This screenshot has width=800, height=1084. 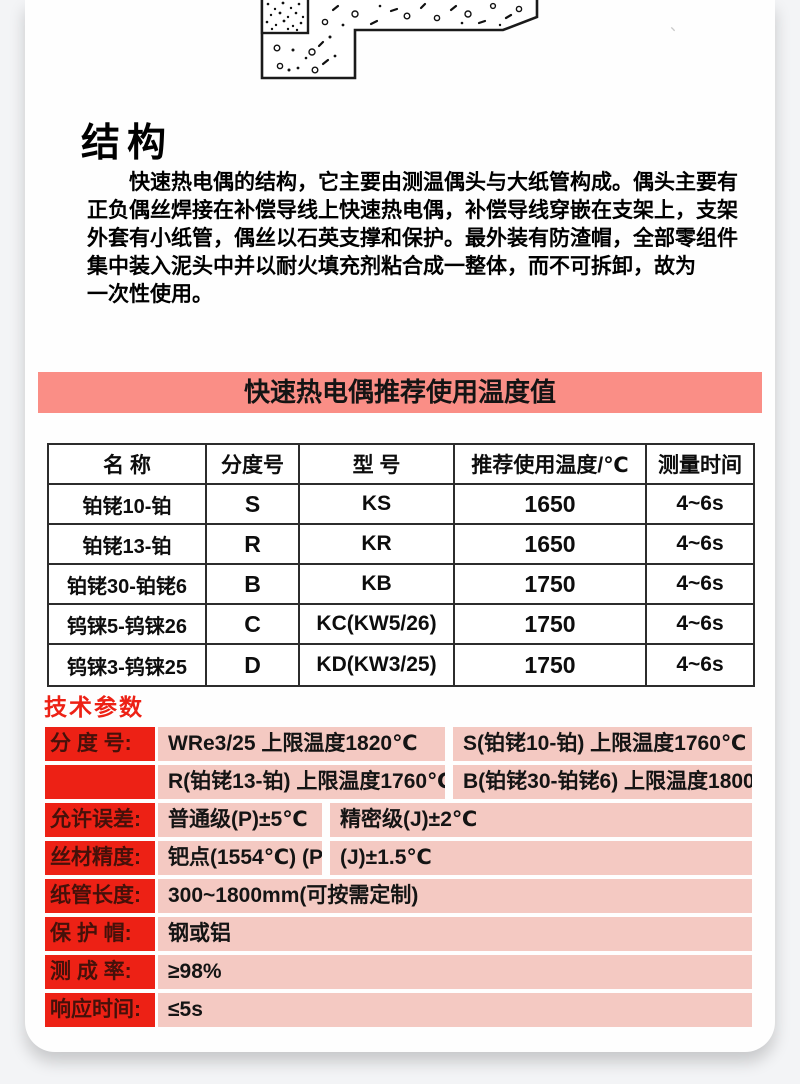 I want to click on param-label: 测 成 率:, so click(x=100, y=972).